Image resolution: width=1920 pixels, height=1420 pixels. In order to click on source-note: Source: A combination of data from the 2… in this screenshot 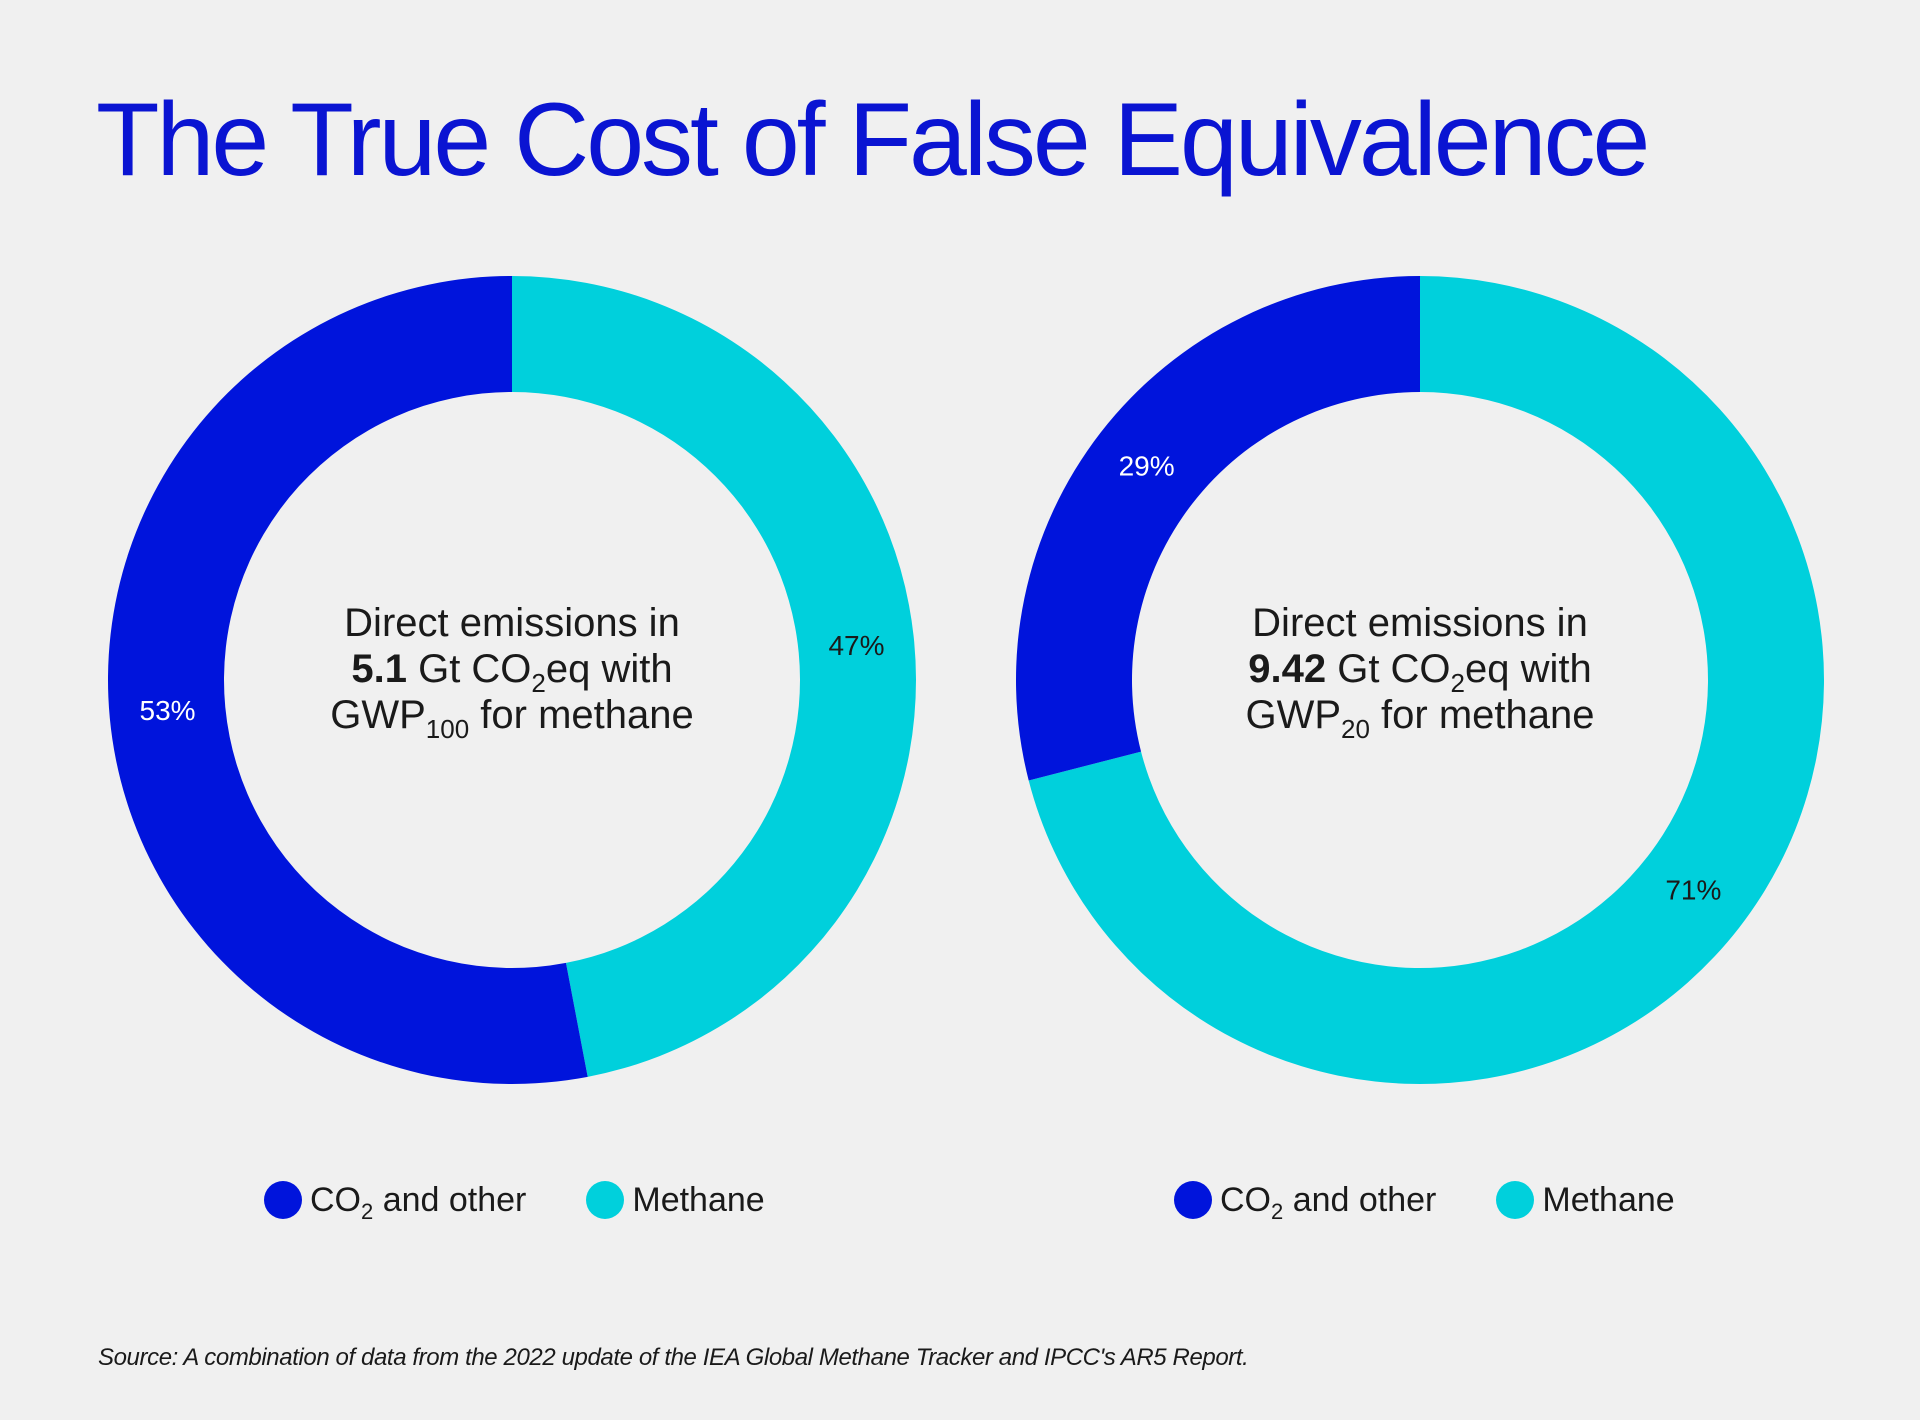, I will do `click(673, 1357)`.